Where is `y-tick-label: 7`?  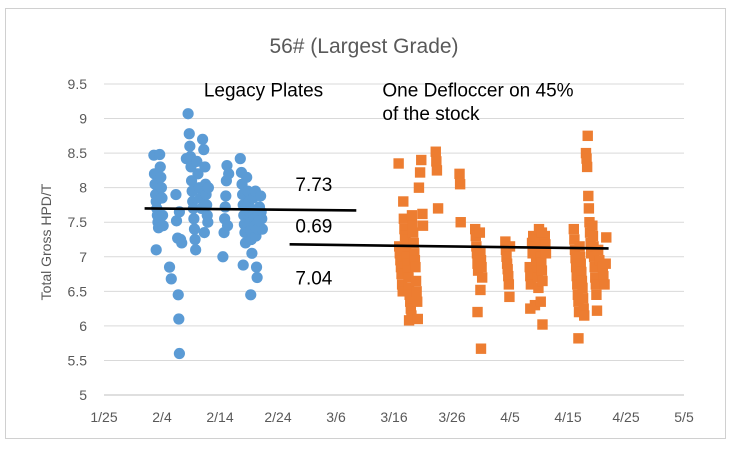
y-tick-label: 7 is located at coordinates (83, 257).